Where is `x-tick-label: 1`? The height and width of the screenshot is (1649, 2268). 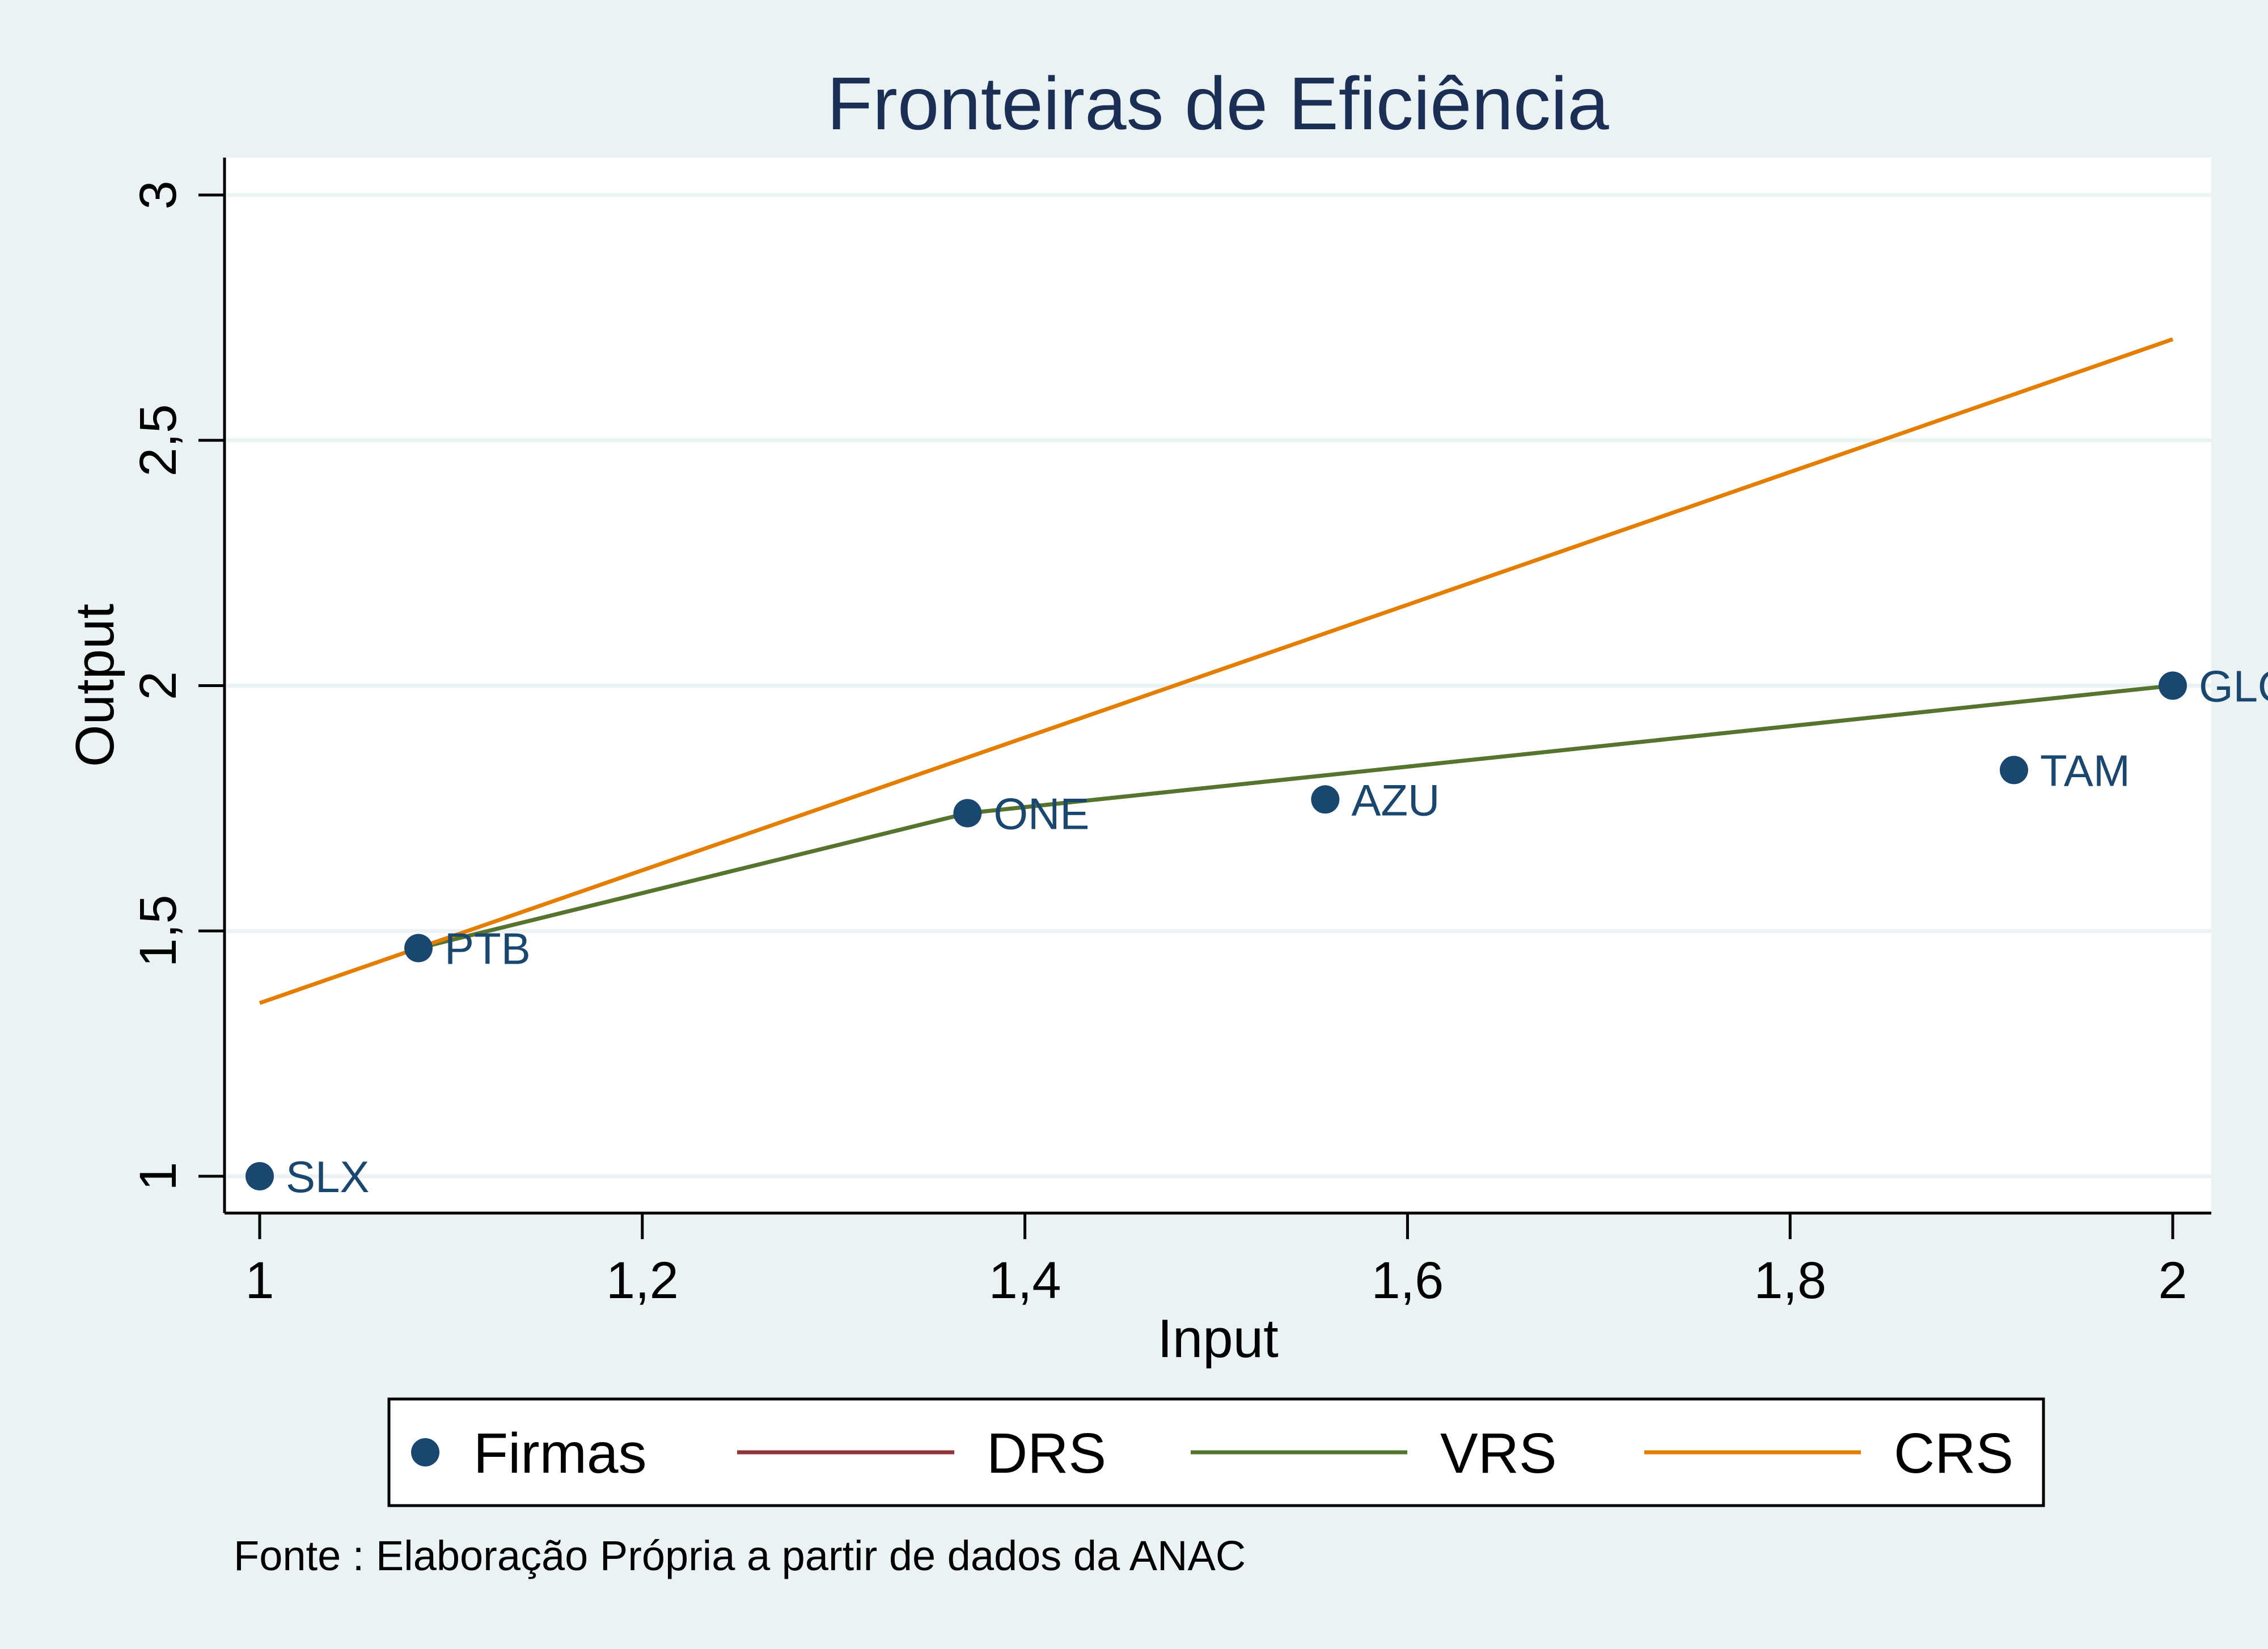 x-tick-label: 1 is located at coordinates (259, 1280).